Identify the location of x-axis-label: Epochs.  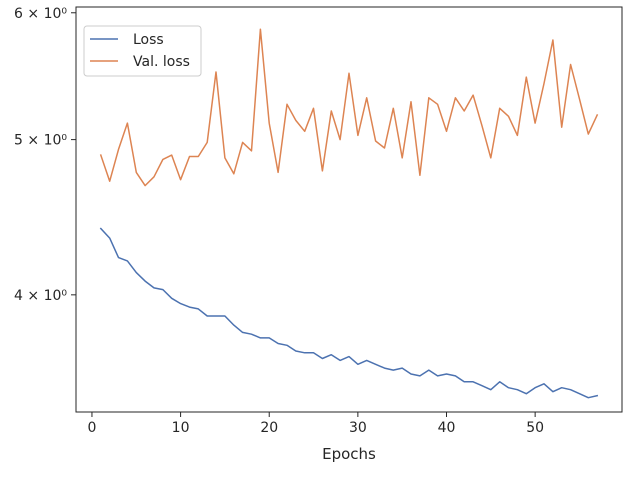
(349, 454).